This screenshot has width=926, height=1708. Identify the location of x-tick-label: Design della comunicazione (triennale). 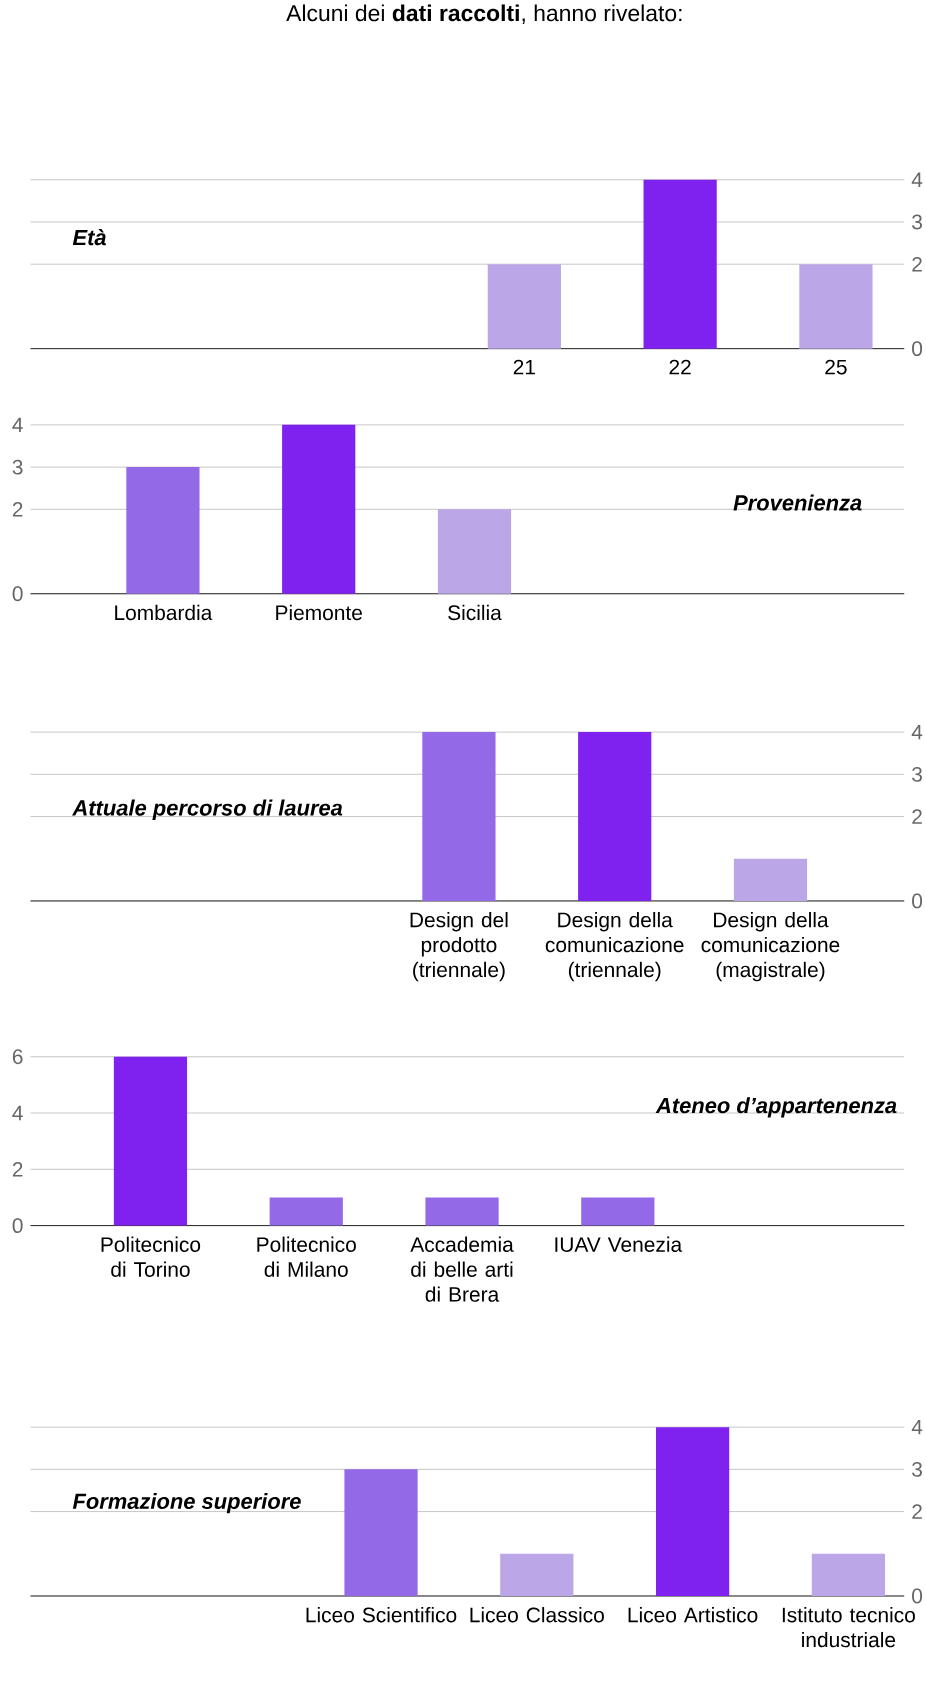
(614, 946).